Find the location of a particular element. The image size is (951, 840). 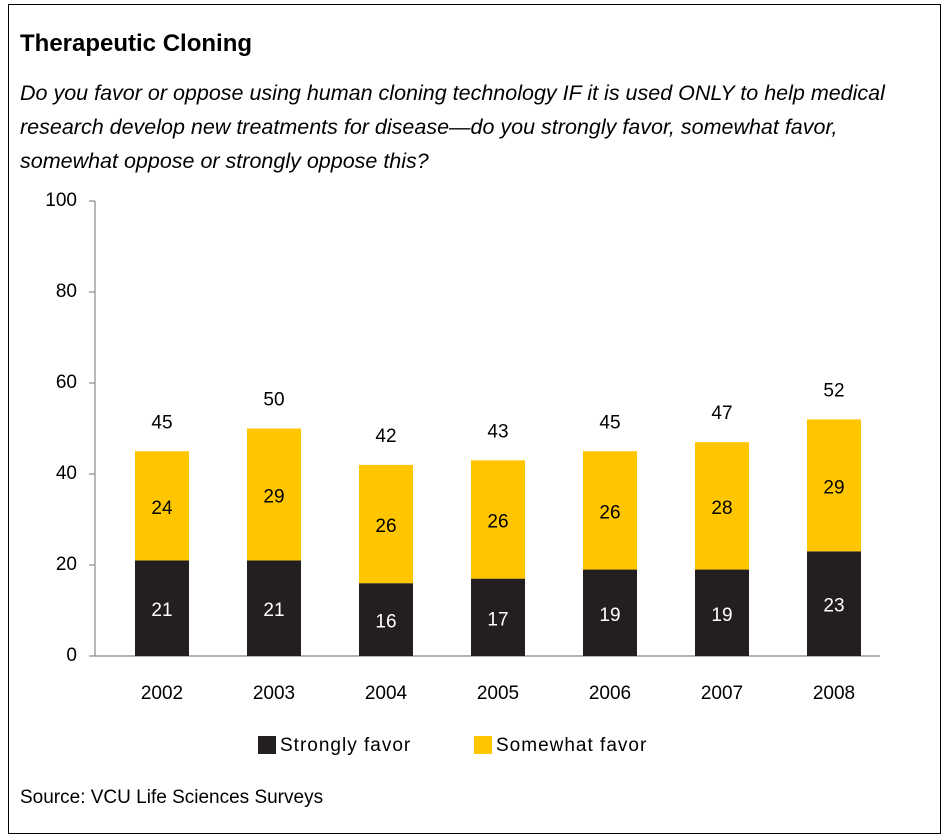

x-tick-label: 2005 is located at coordinates (498, 693).